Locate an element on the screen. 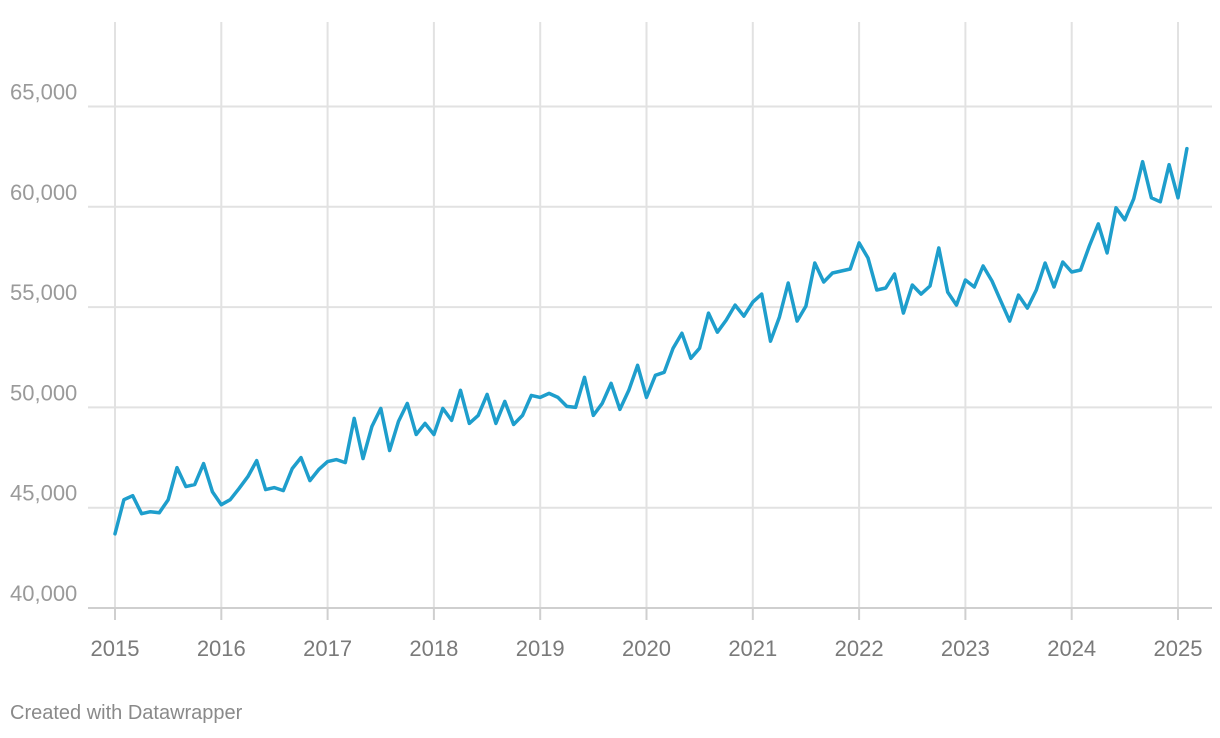 The height and width of the screenshot is (738, 1220). x-tick-label: 2019 is located at coordinates (540, 648).